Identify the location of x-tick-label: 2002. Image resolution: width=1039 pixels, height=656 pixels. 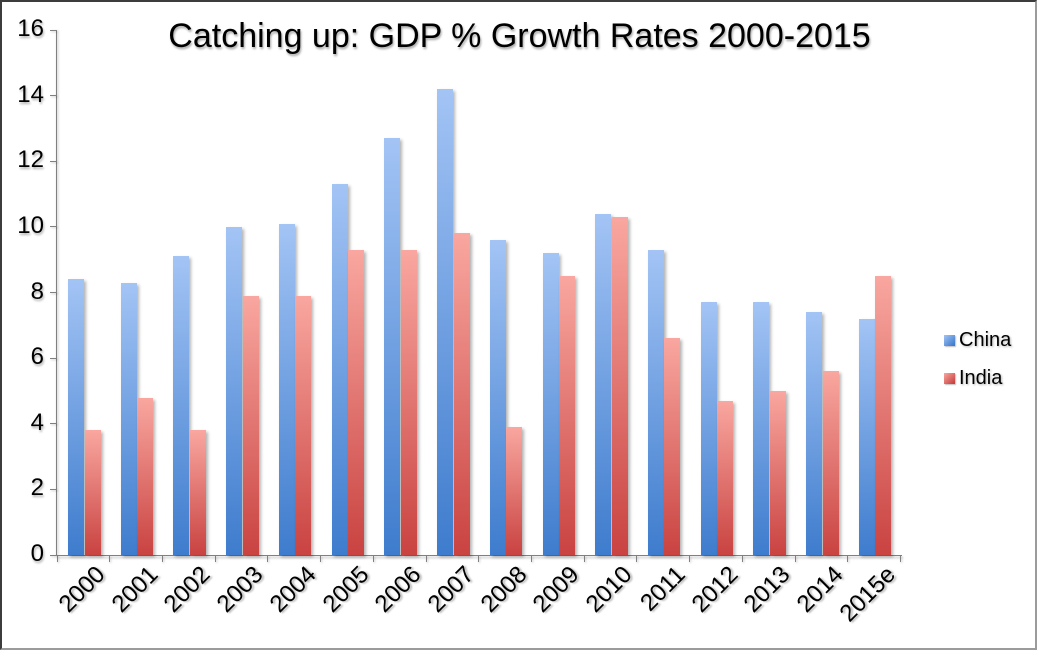
(187, 589).